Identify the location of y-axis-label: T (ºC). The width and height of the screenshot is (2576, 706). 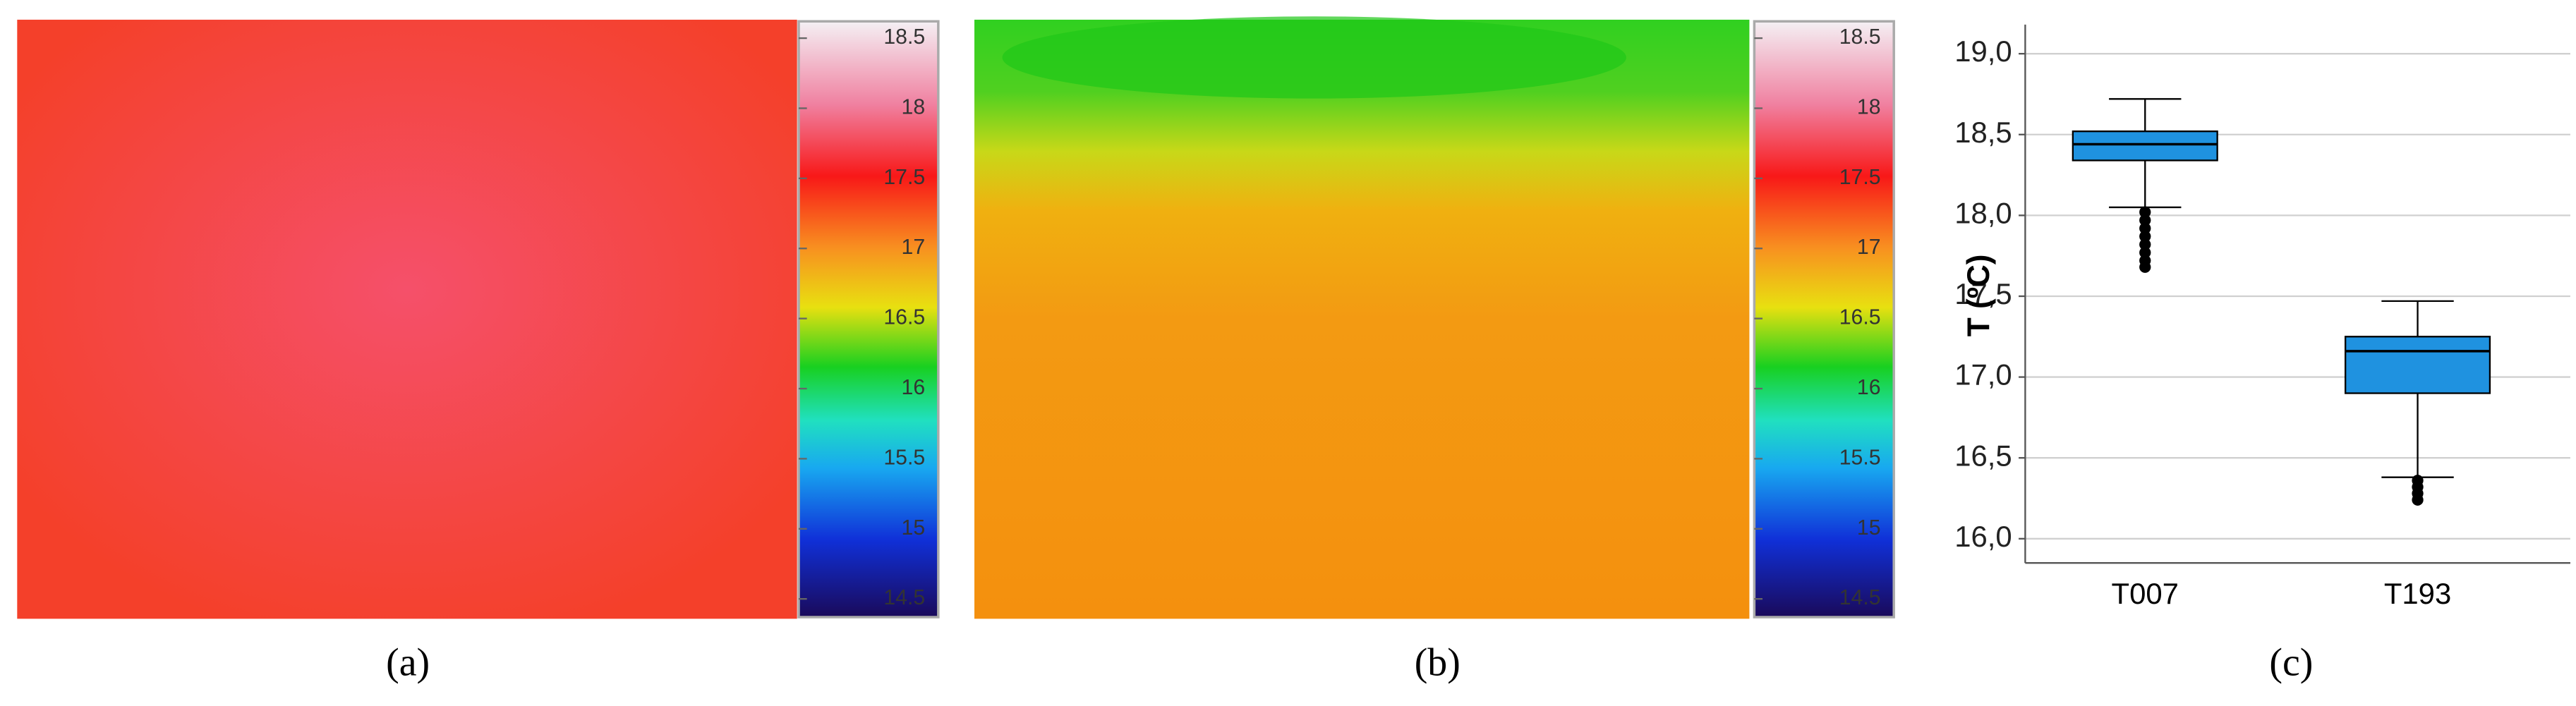
(1979, 295).